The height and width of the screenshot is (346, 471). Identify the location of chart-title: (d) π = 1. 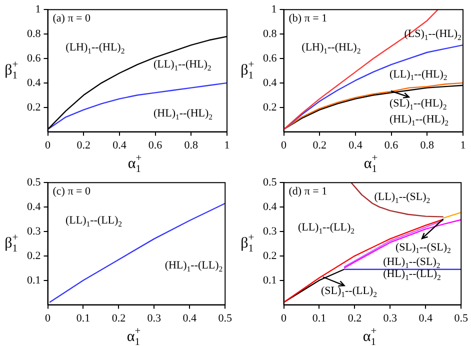
(308, 191).